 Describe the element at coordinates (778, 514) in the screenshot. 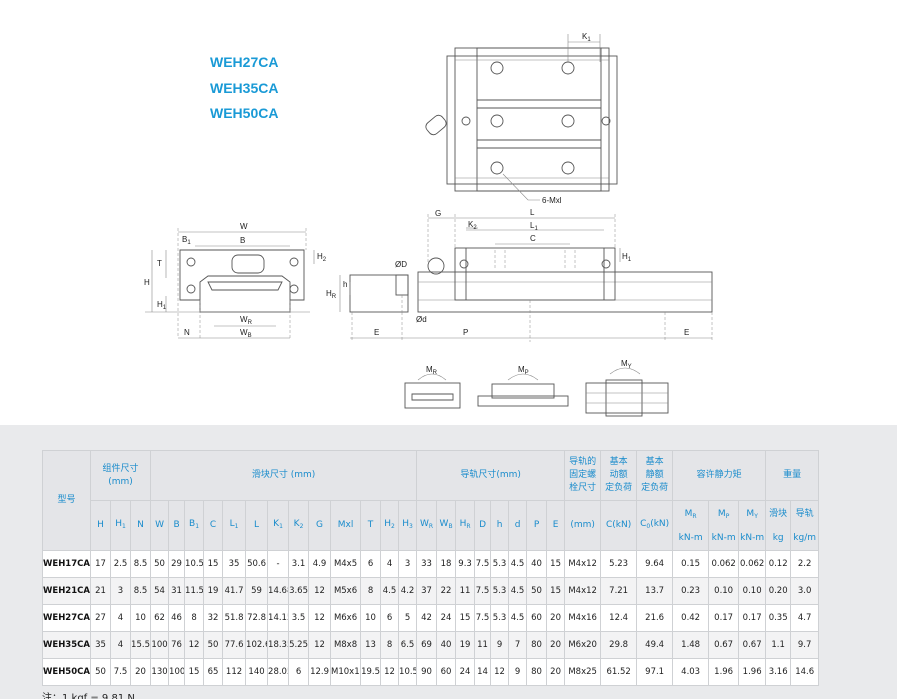

I see `header-line: 滑块` at that location.